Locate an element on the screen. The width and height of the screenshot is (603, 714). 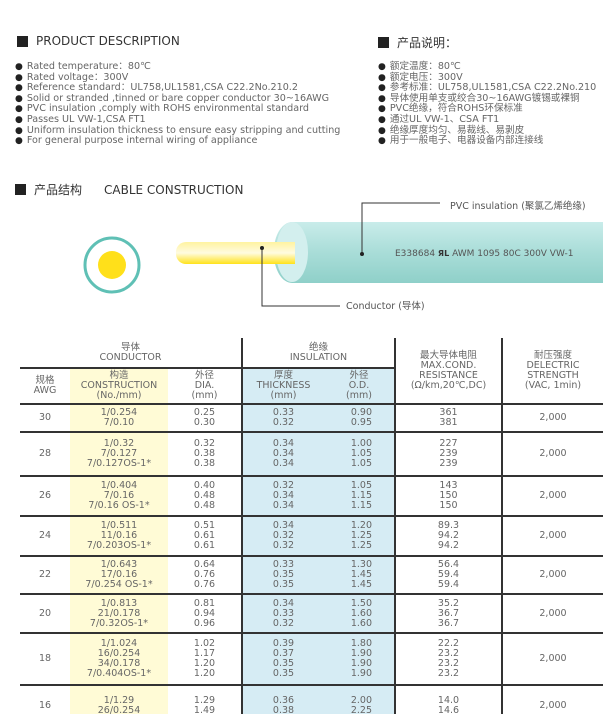
awg: 20 is located at coordinates (45, 613).